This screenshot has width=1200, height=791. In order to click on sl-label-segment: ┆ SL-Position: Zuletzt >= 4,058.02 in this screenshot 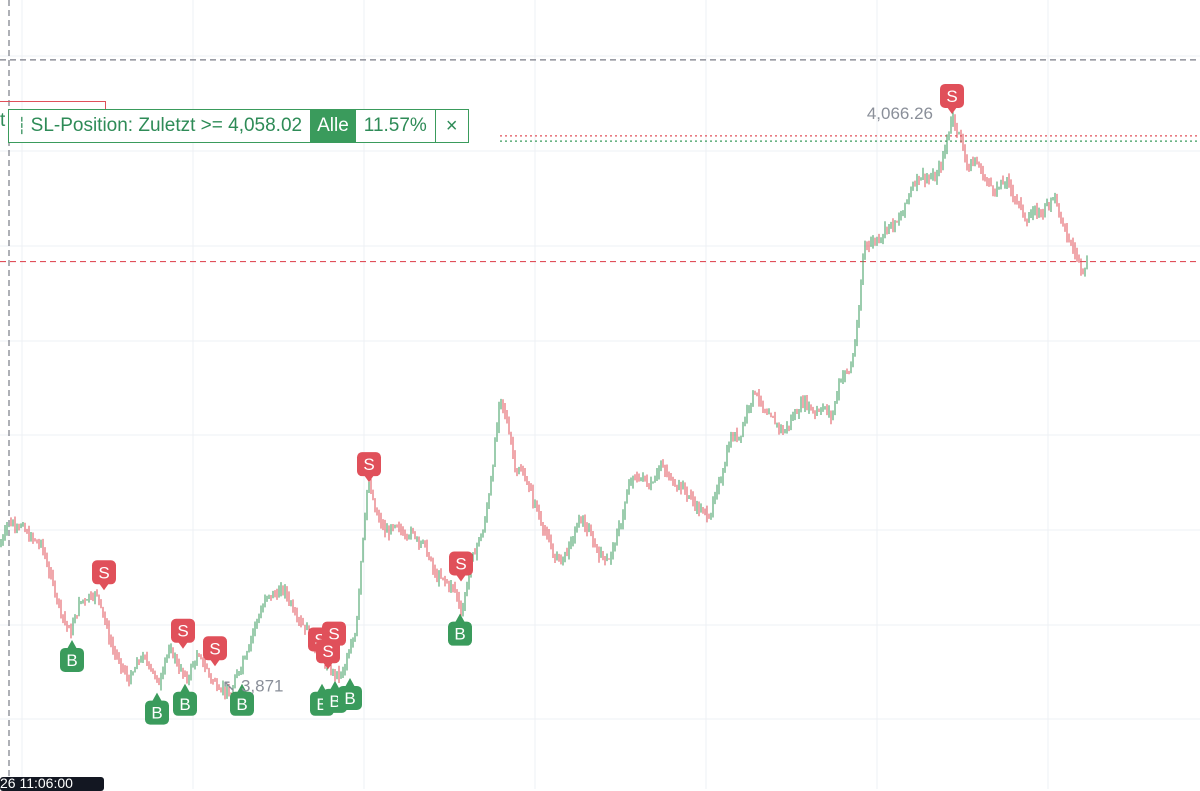, I will do `click(160, 126)`.